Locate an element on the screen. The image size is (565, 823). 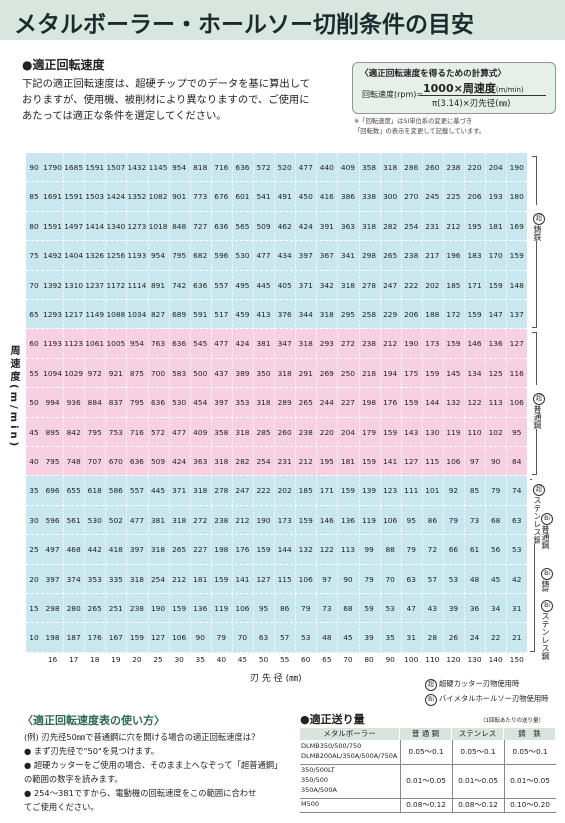
cell: 1432 is located at coordinates (137, 167).